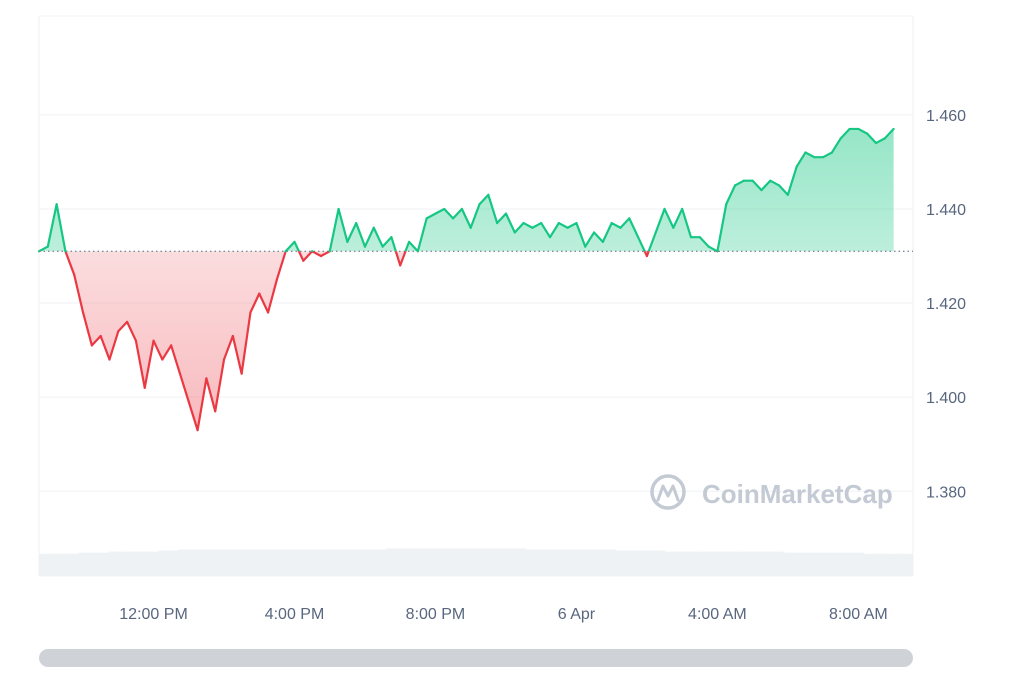 The width and height of the screenshot is (1024, 688). Describe the element at coordinates (476, 658) in the screenshot. I see `time-range-scrollbar` at that location.